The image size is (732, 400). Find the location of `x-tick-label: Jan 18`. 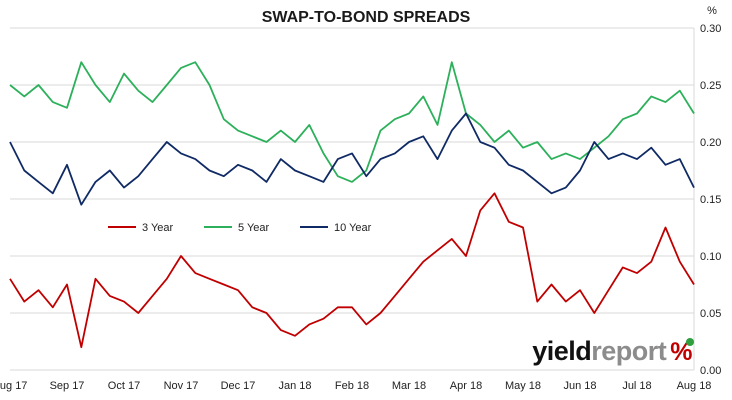

x-tick-label: Jan 18 is located at coordinates (294, 386).